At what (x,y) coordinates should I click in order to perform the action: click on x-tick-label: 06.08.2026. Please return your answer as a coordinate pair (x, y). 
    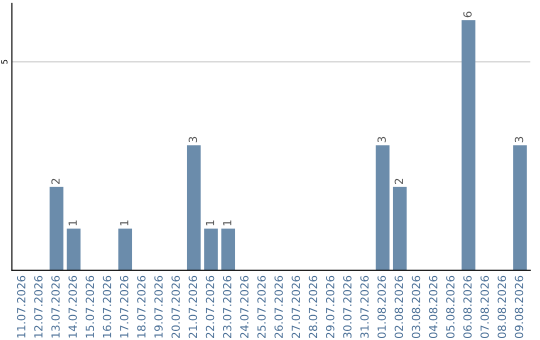
    Looking at the image, I should click on (467, 307).